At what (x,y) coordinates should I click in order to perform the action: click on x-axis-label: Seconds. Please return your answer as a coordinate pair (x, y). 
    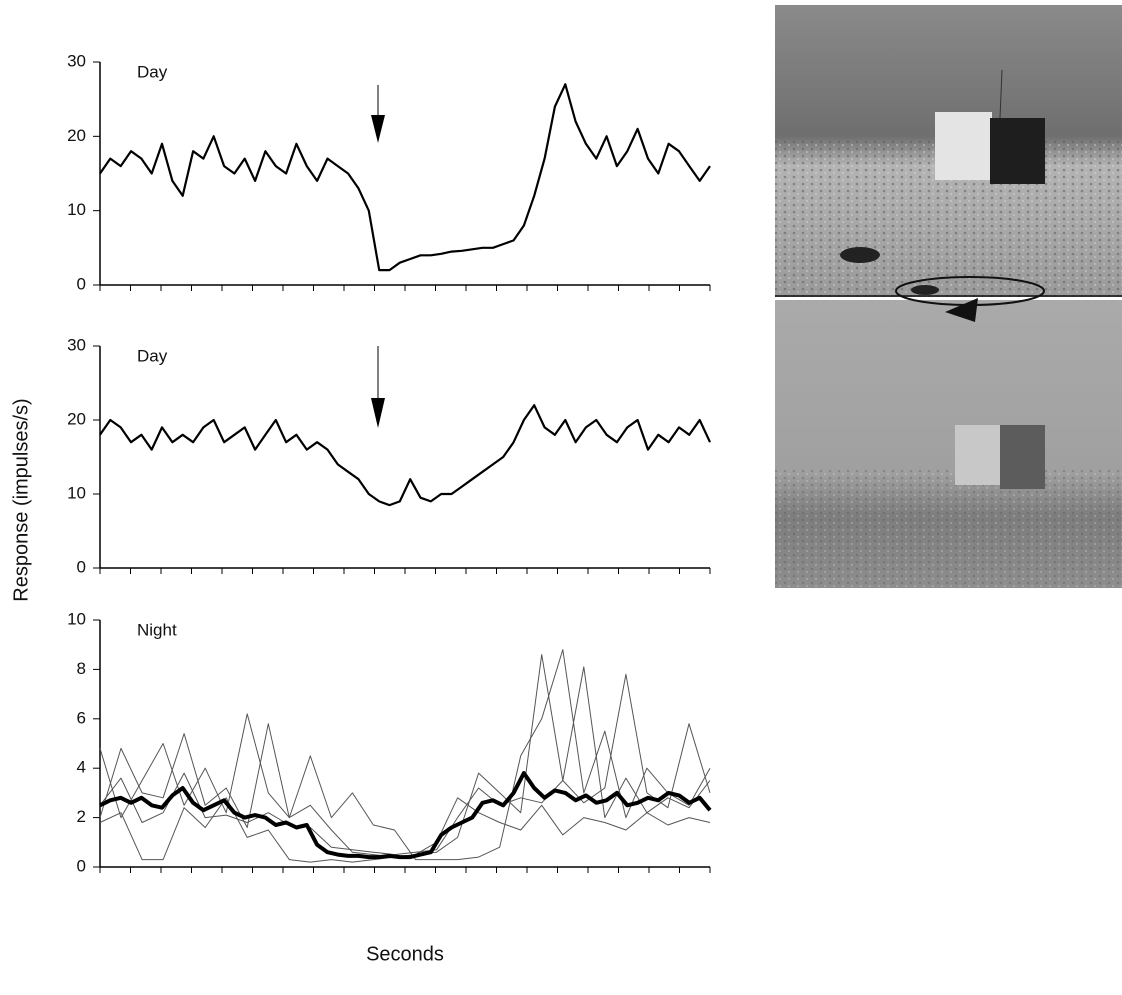
    Looking at the image, I should click on (405, 954).